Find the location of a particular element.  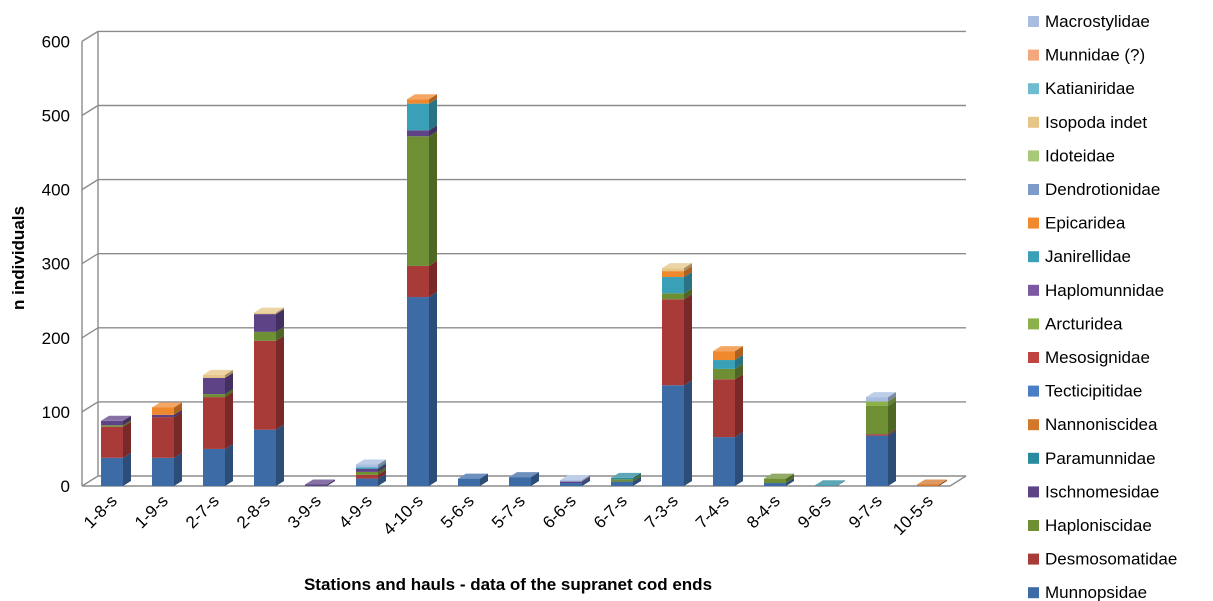

legend-item: Munnidae (?) is located at coordinates (1086, 55).